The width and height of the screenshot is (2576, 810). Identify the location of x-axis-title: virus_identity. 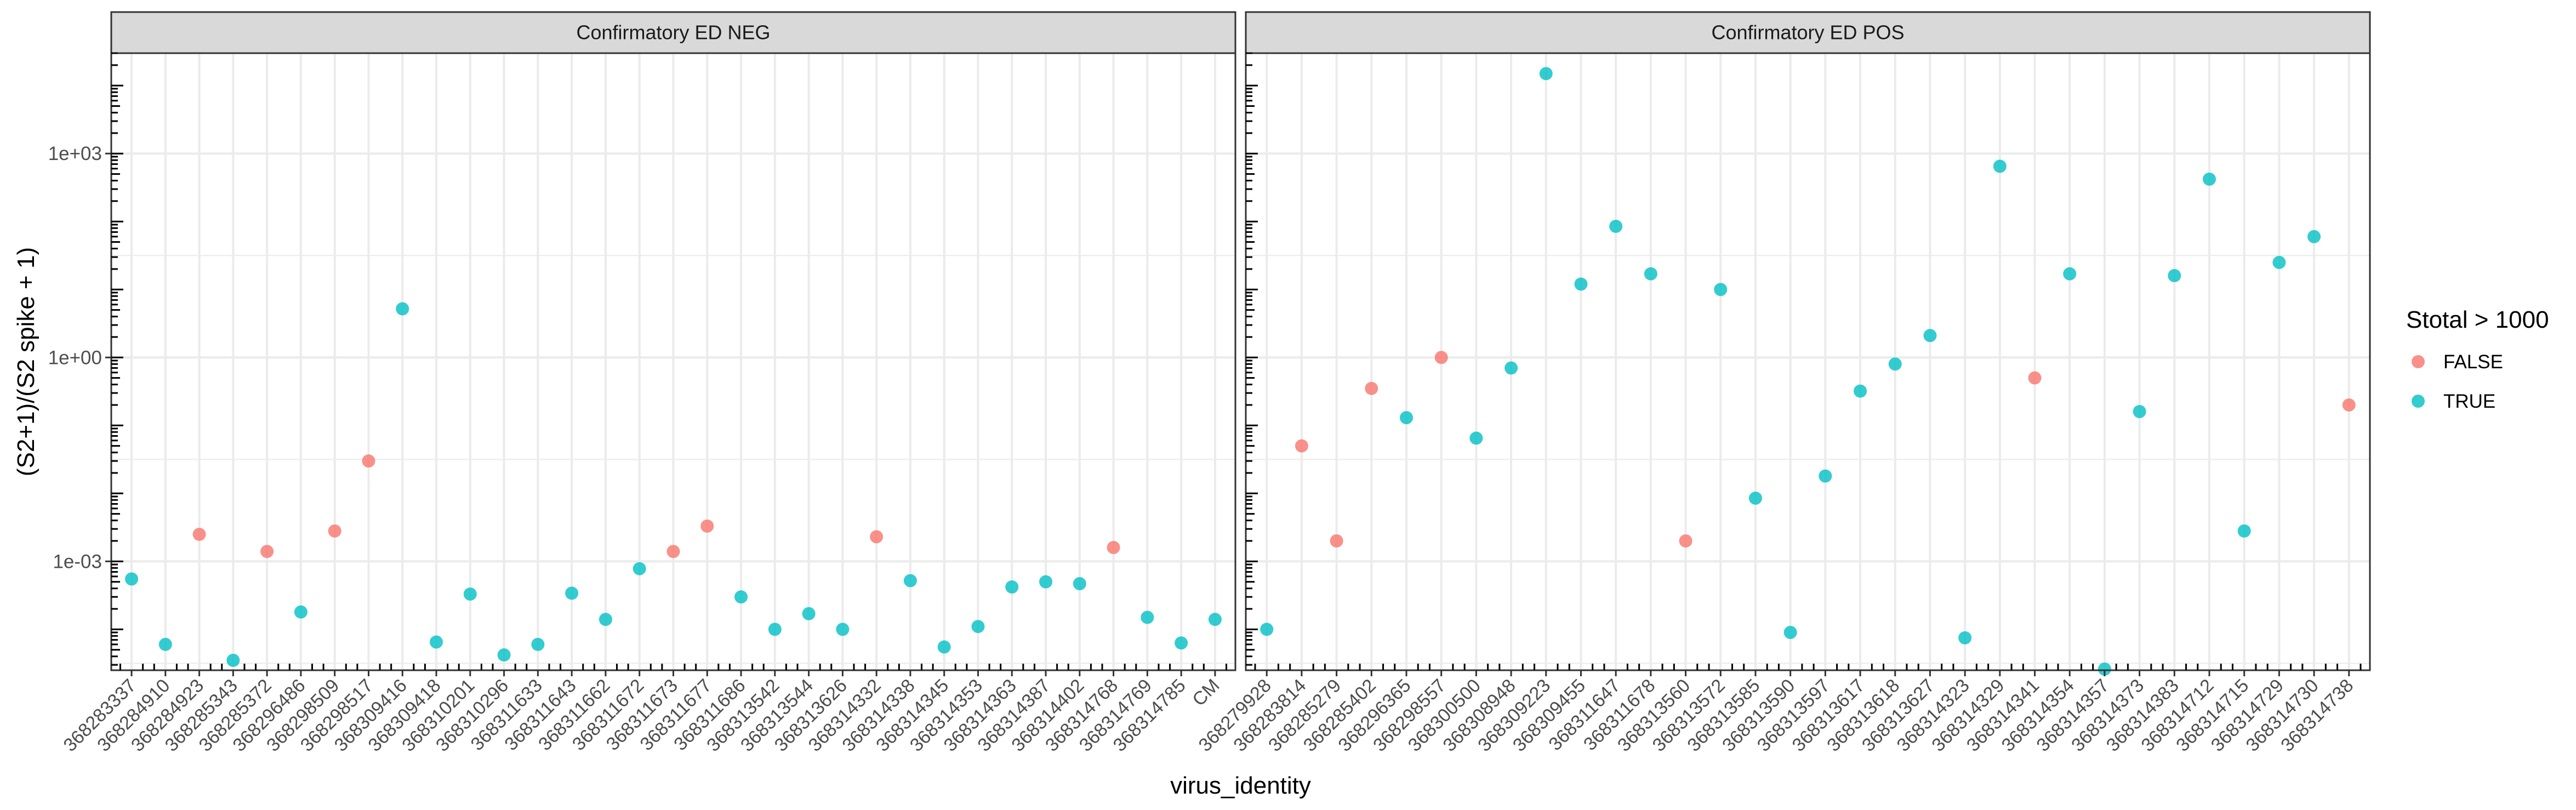
(1240, 785).